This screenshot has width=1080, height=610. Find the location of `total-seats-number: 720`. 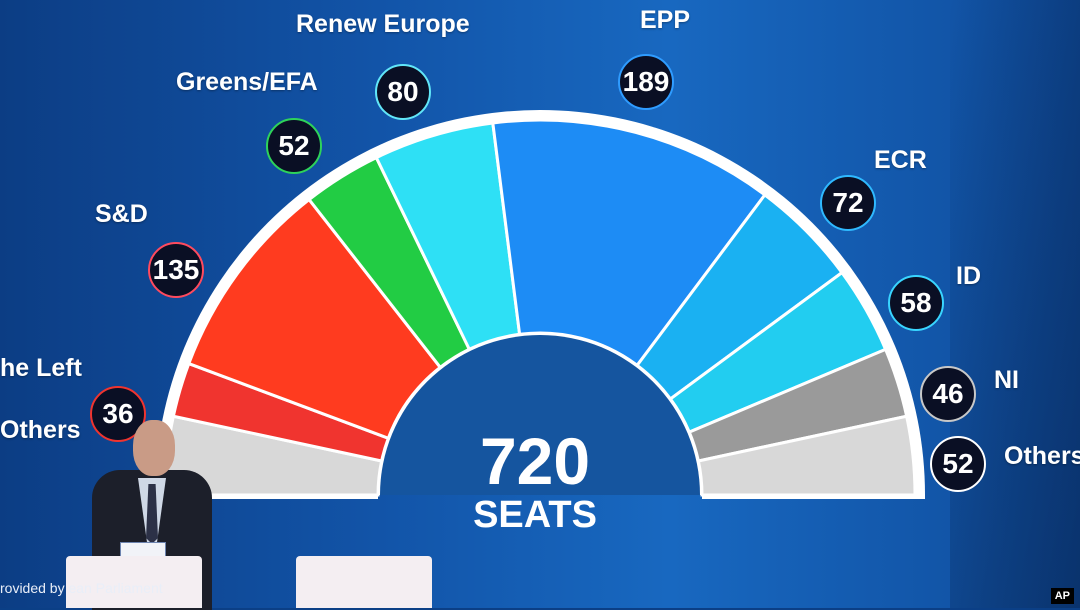

total-seats-number: 720 is located at coordinates (535, 461).